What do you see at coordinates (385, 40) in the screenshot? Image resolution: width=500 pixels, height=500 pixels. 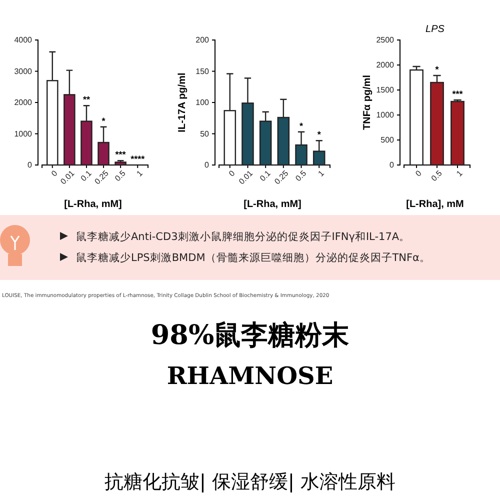 I see `y-tick-label: 2500` at bounding box center [385, 40].